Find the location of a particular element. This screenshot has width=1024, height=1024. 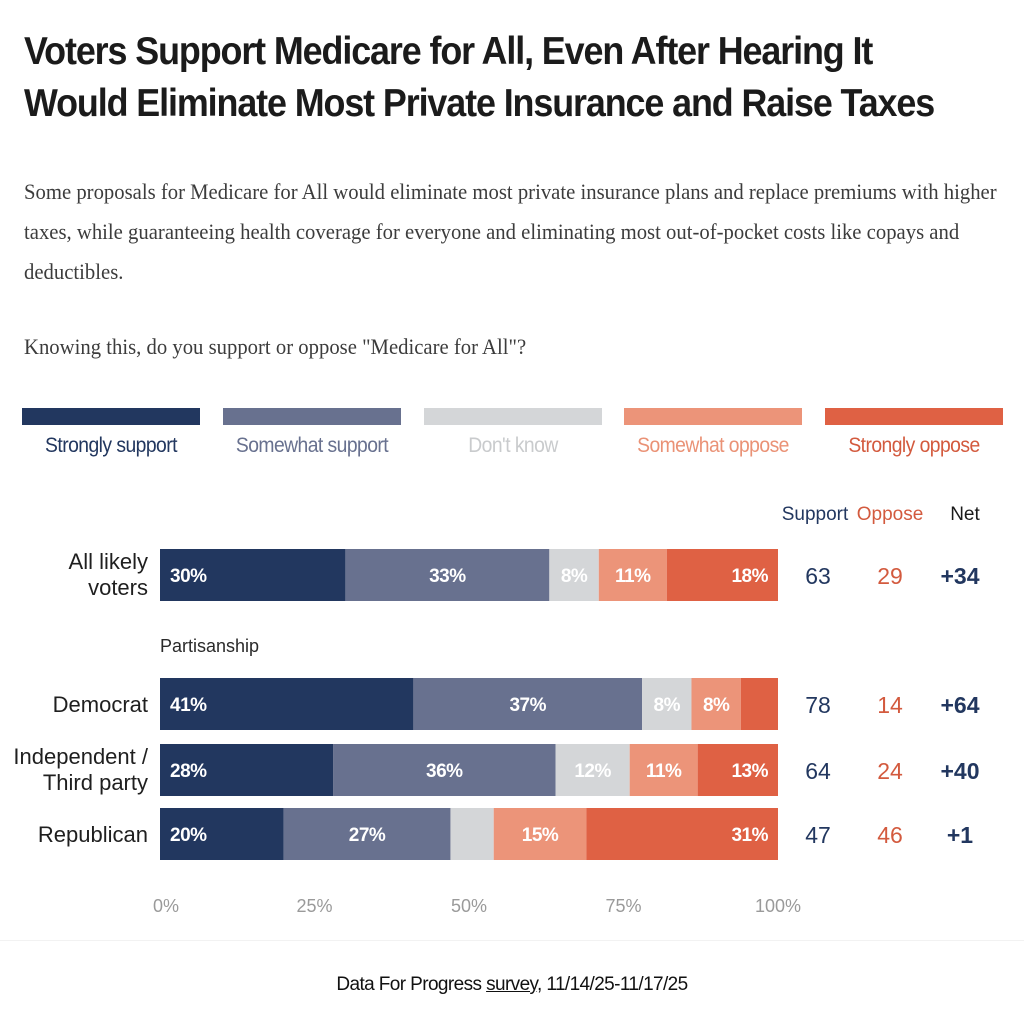

summary-support-value: 64 is located at coordinates (818, 771).